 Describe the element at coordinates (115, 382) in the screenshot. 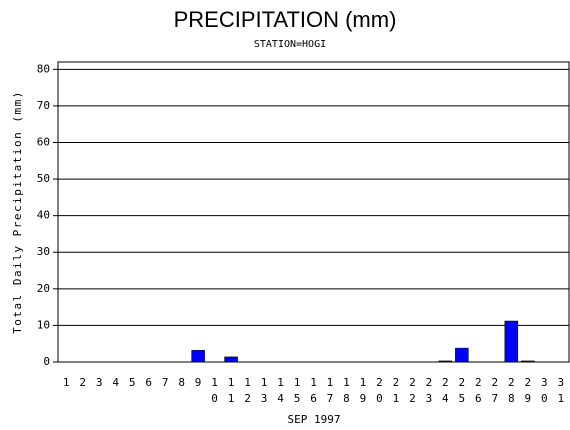

I see `x-tick-label: 4` at that location.